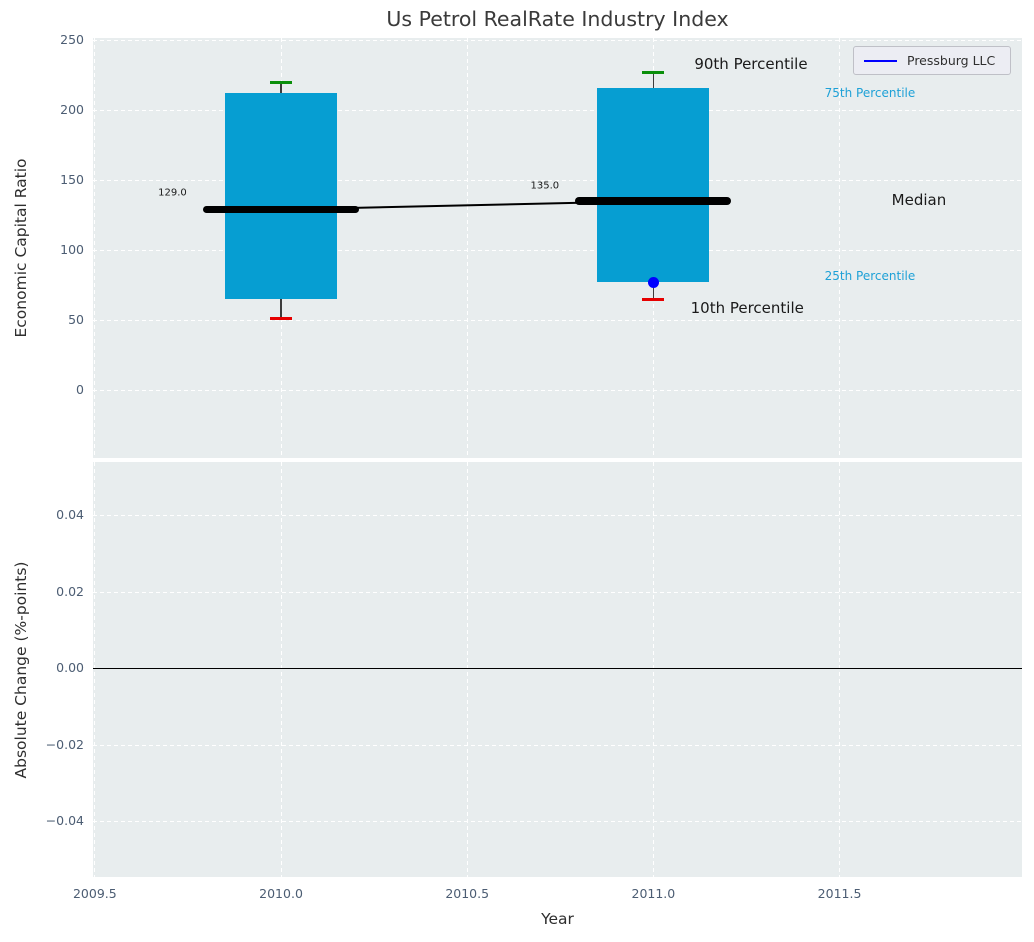 This screenshot has height=942, width=1034. I want to click on y-tick-label: 150, so click(72, 179).